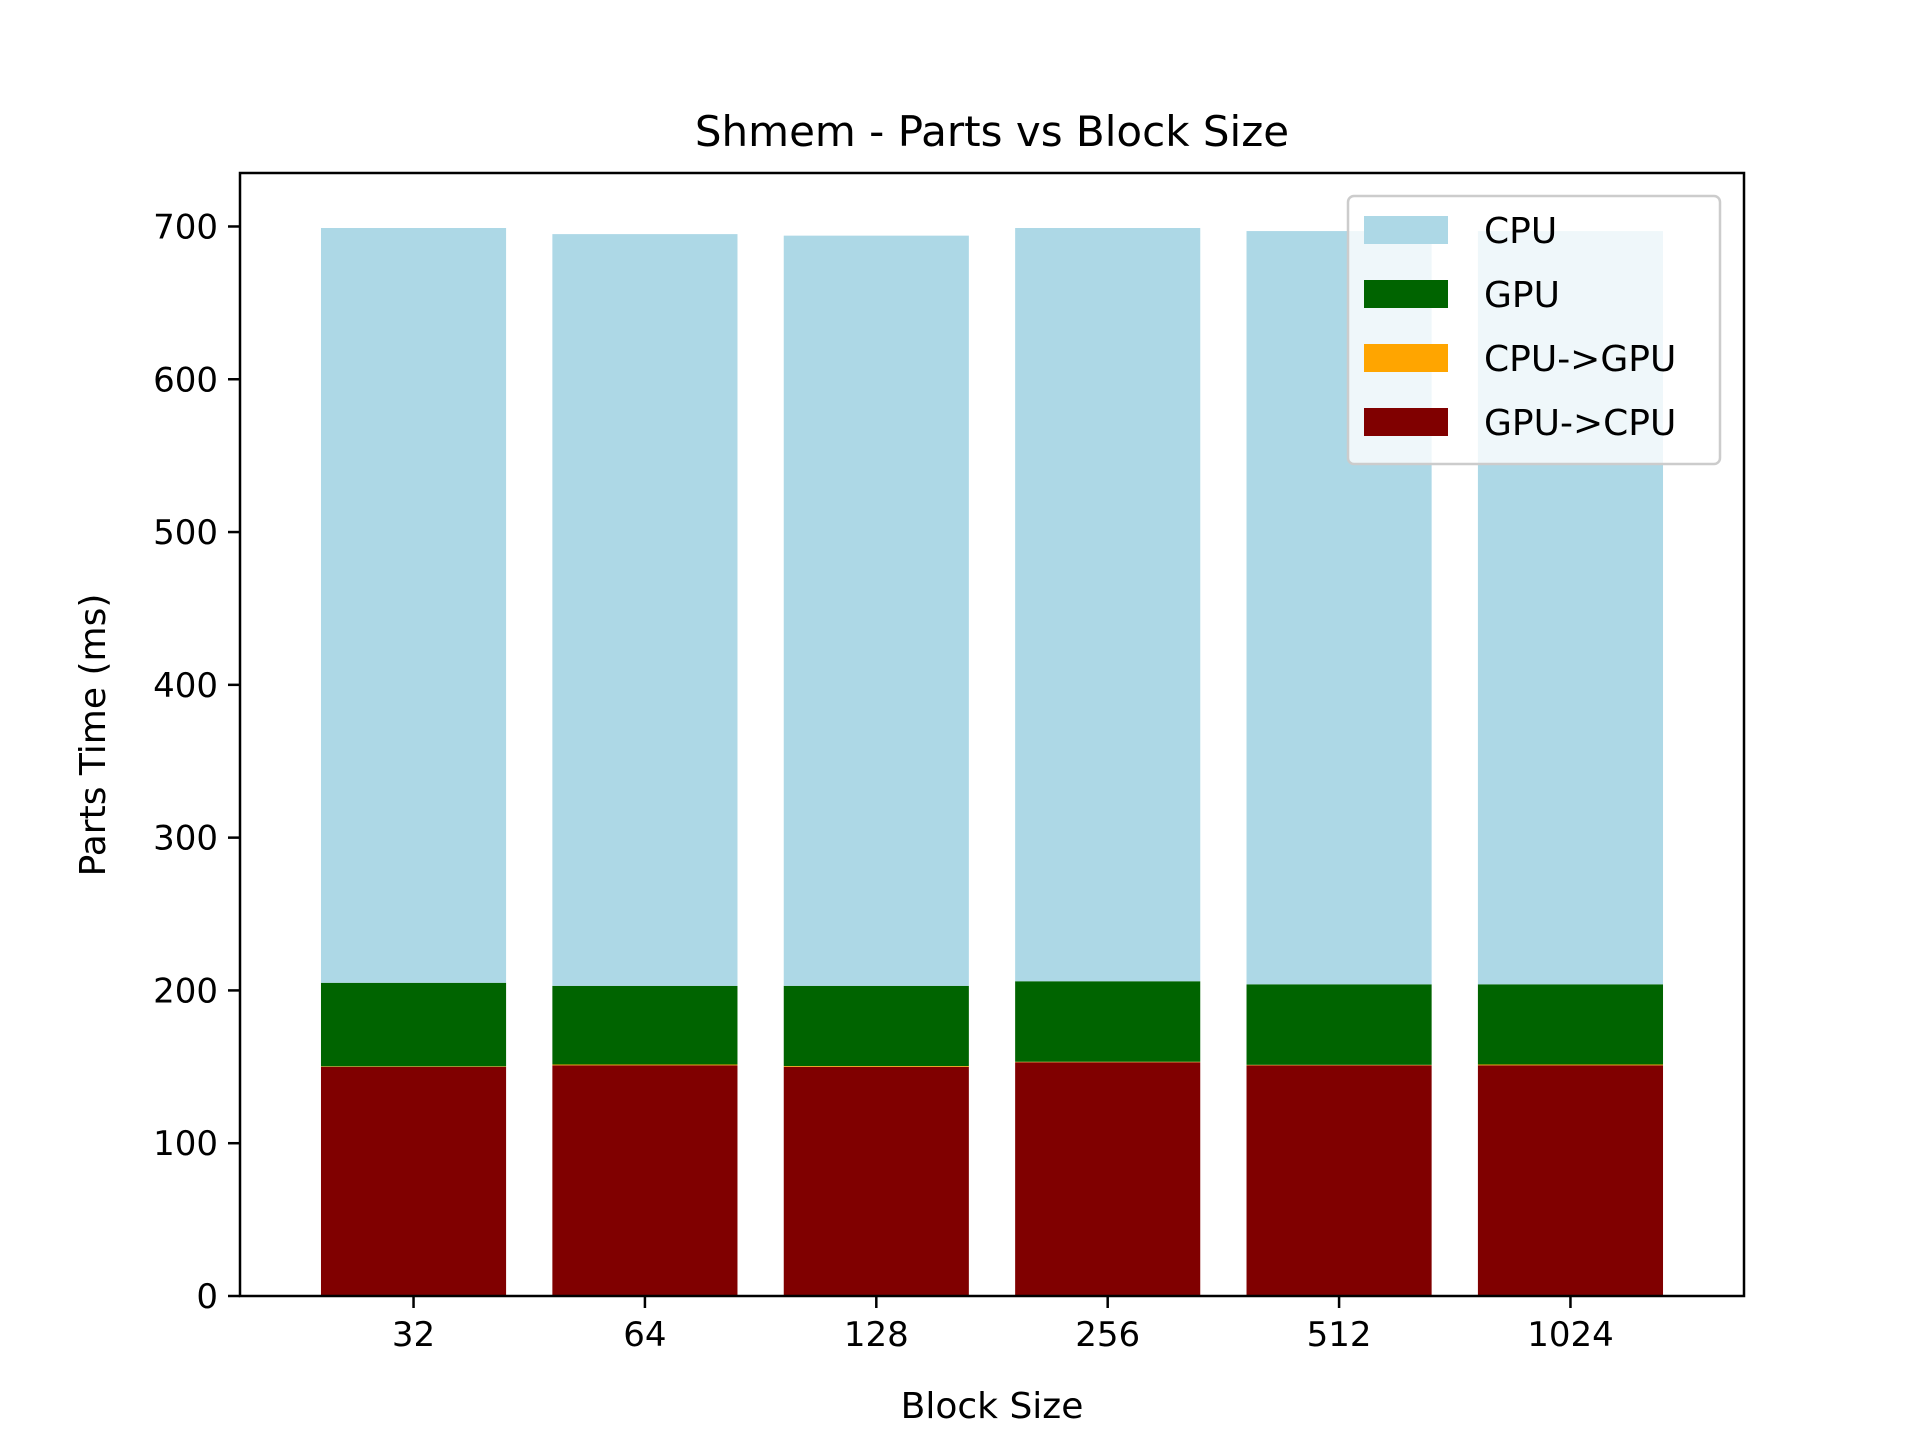  I want to click on legend-label: GPU, so click(1522, 295).